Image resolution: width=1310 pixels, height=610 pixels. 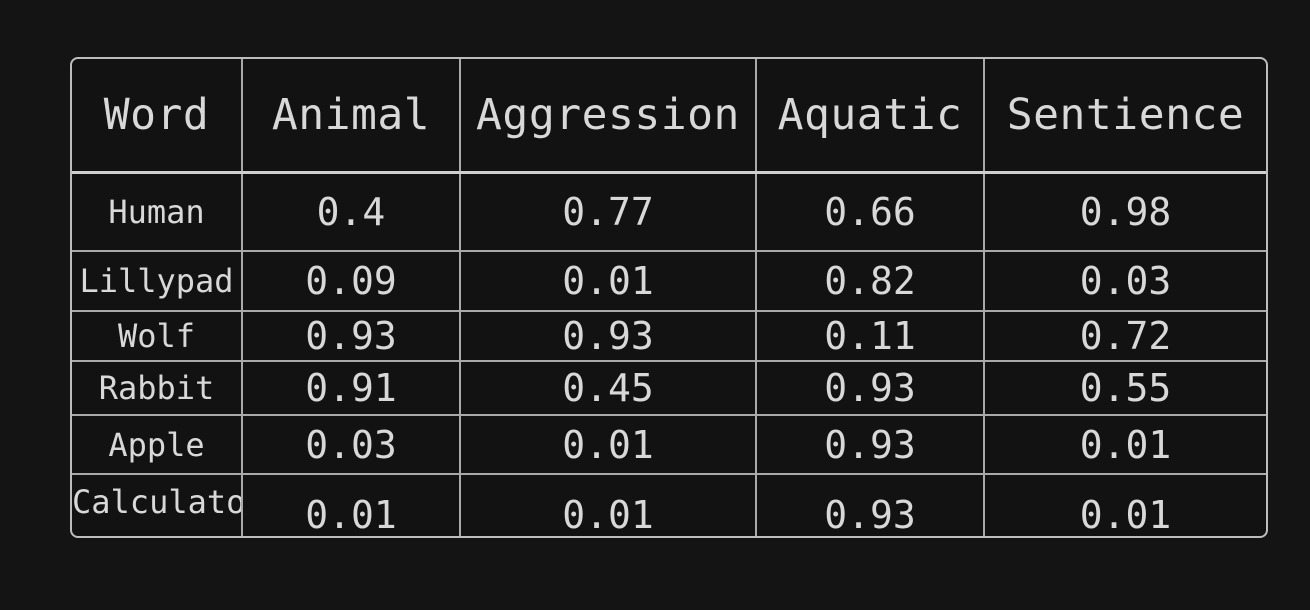 I want to click on cell-animal: 0.4, so click(x=351, y=212).